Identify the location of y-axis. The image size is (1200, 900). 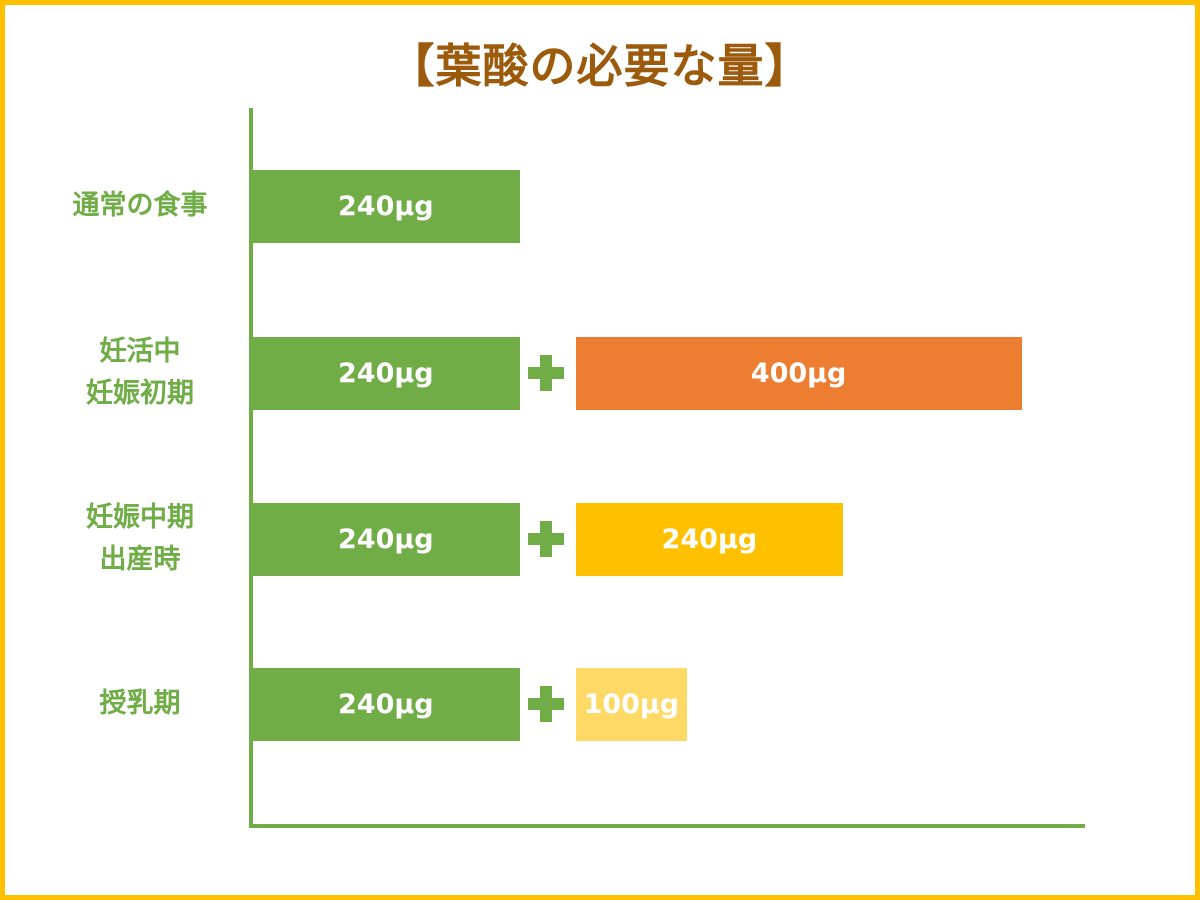
(251, 468).